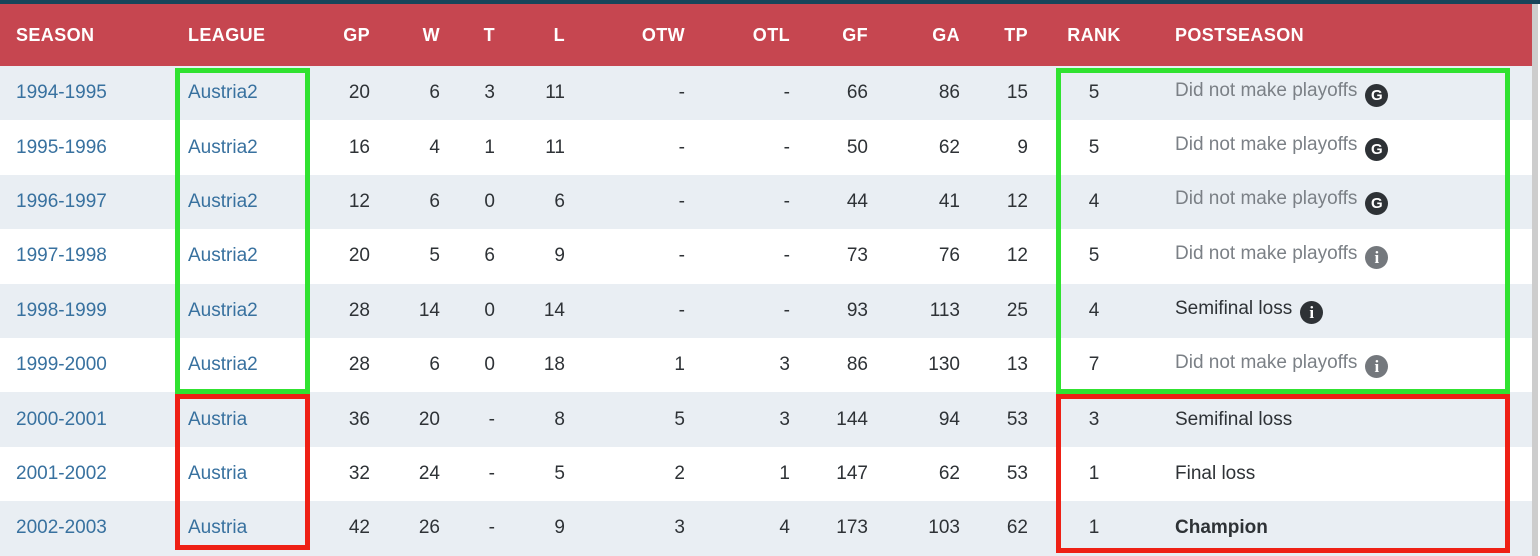 The width and height of the screenshot is (1540, 556). What do you see at coordinates (1094, 473) in the screenshot?
I see `rank-cell: 1` at bounding box center [1094, 473].